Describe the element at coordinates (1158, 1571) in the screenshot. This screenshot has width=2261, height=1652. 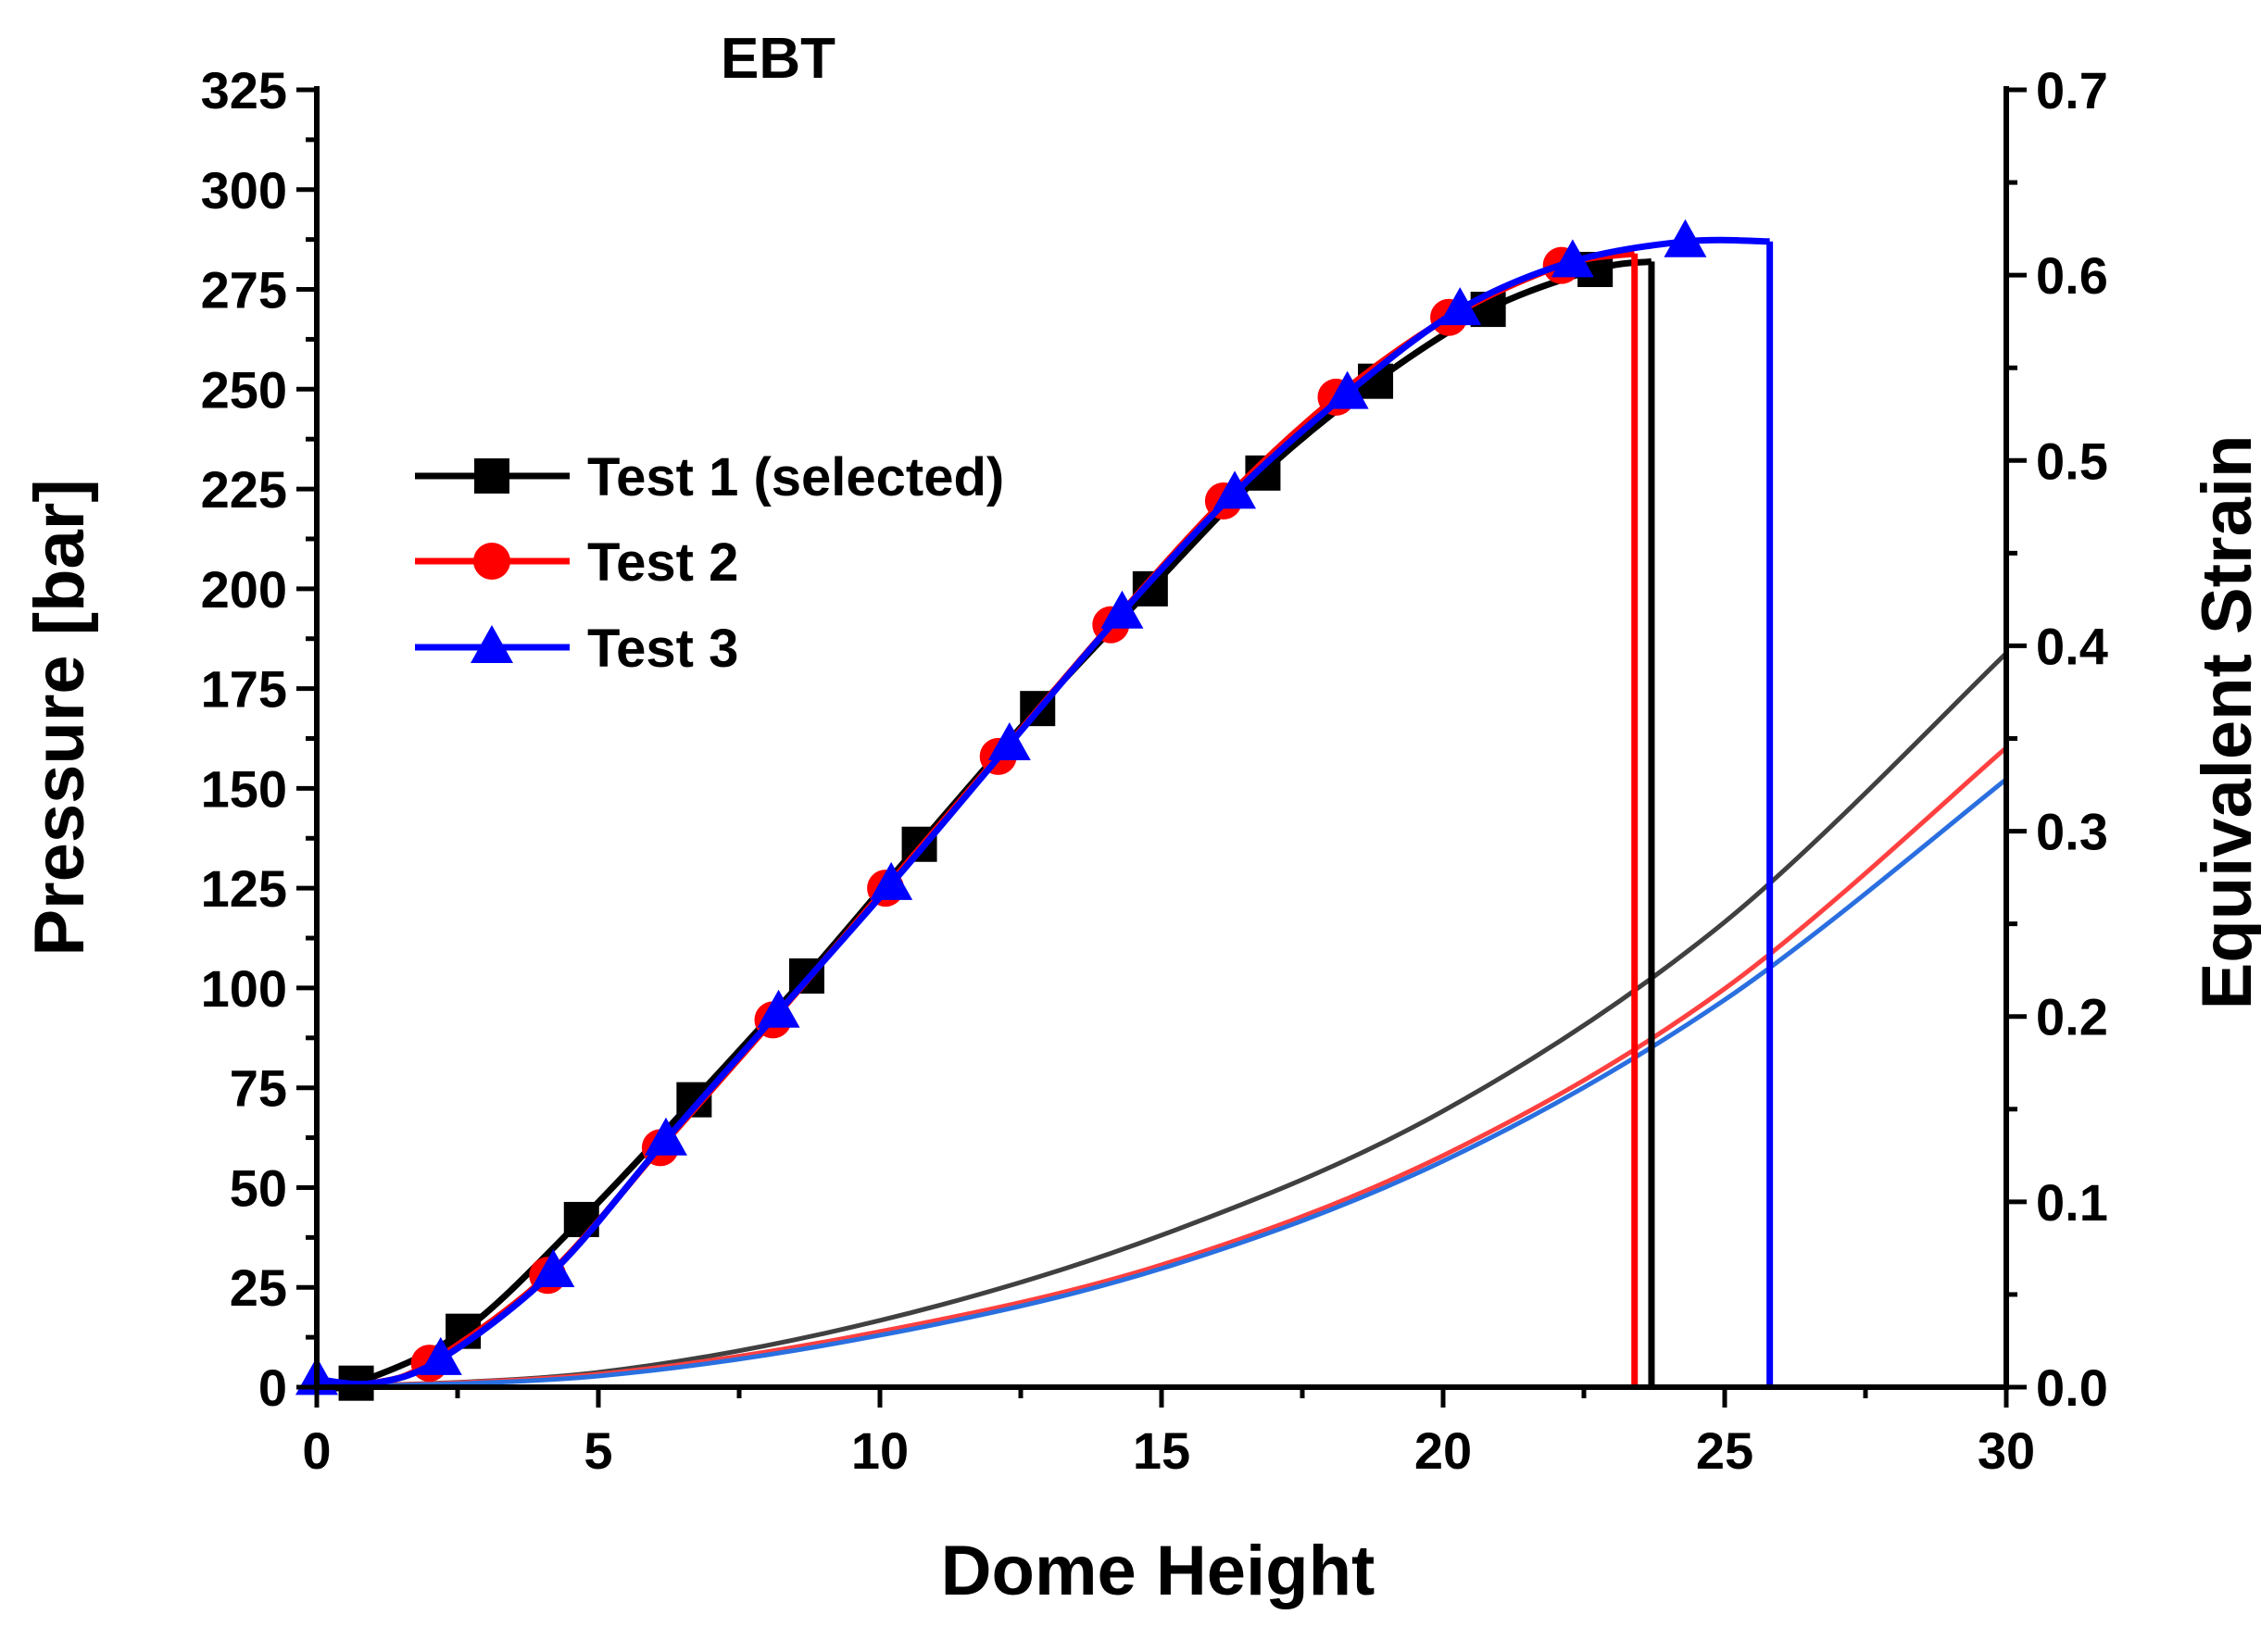
I see `x-axis-title: Dome Height` at that location.